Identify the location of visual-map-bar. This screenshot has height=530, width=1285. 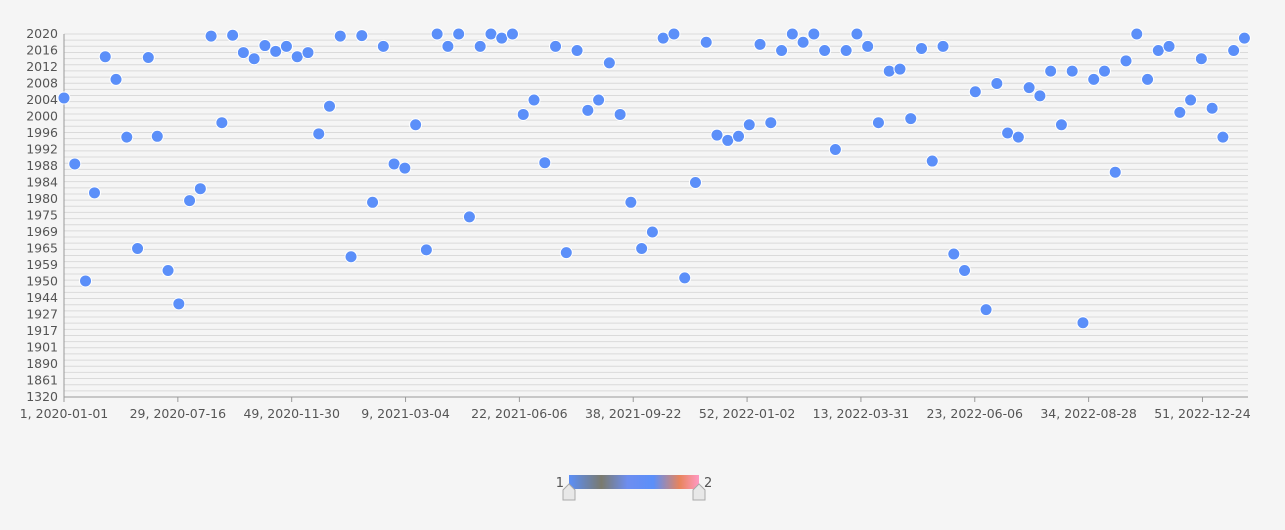
(634, 482).